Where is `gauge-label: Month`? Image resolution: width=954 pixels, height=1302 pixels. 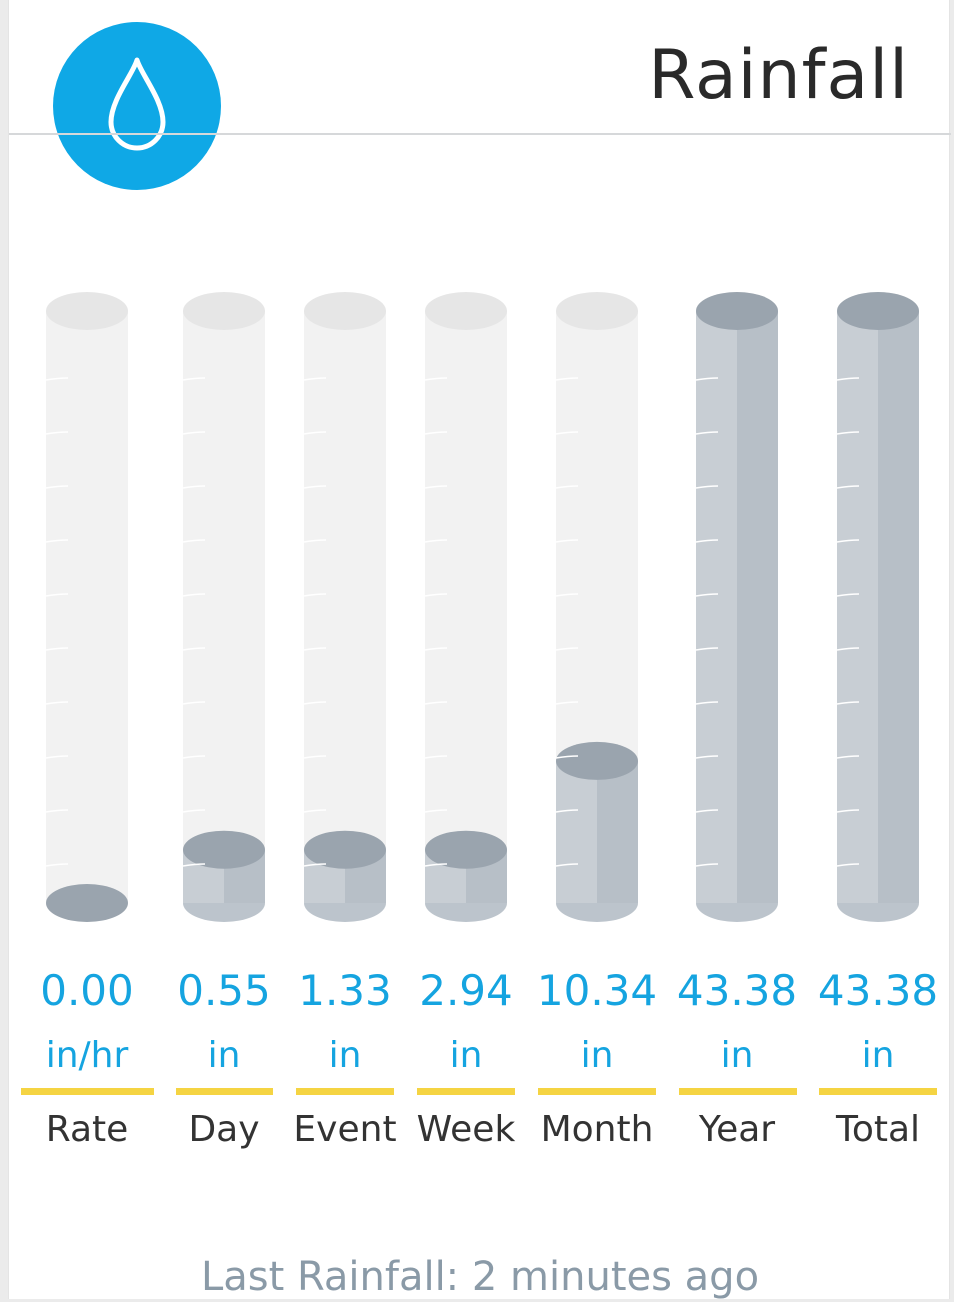
gauge-label: Month is located at coordinates (597, 1129).